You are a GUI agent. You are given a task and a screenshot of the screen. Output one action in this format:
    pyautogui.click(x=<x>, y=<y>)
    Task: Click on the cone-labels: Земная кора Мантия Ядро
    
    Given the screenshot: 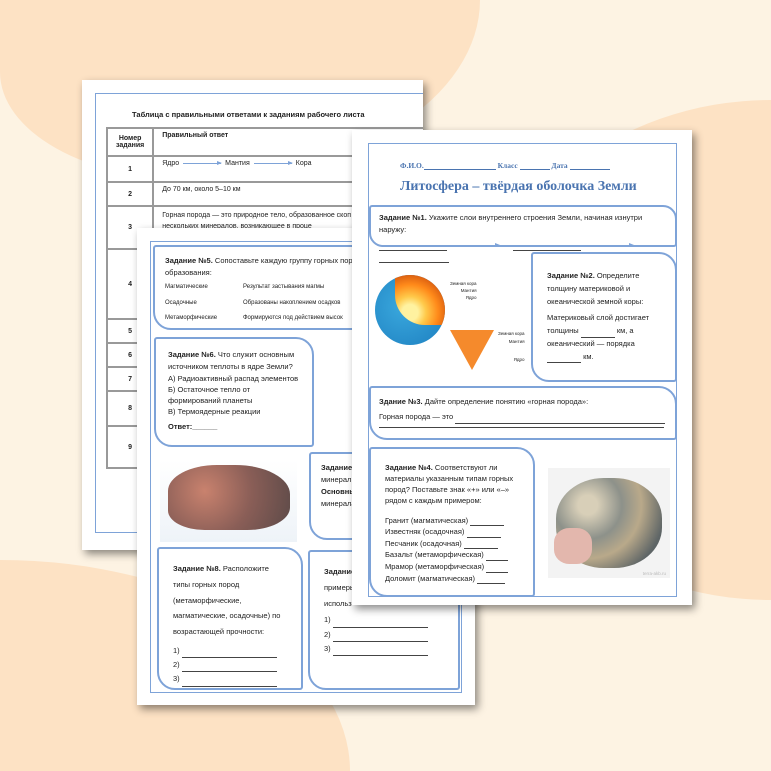 What is the action you would take?
    pyautogui.click(x=511, y=346)
    